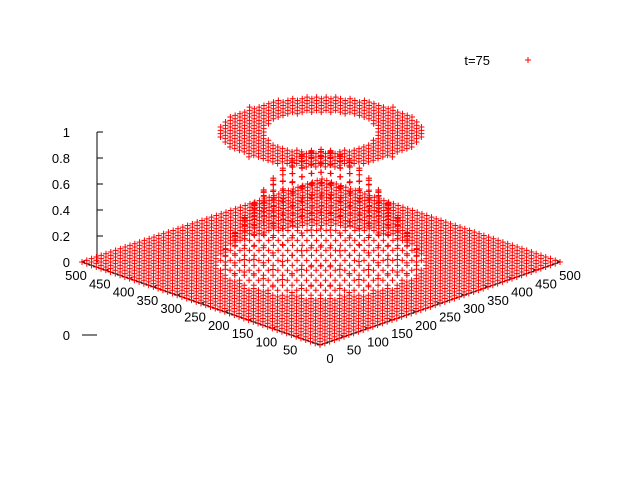  Describe the element at coordinates (528, 60) in the screenshot. I see `legend-marker` at that location.